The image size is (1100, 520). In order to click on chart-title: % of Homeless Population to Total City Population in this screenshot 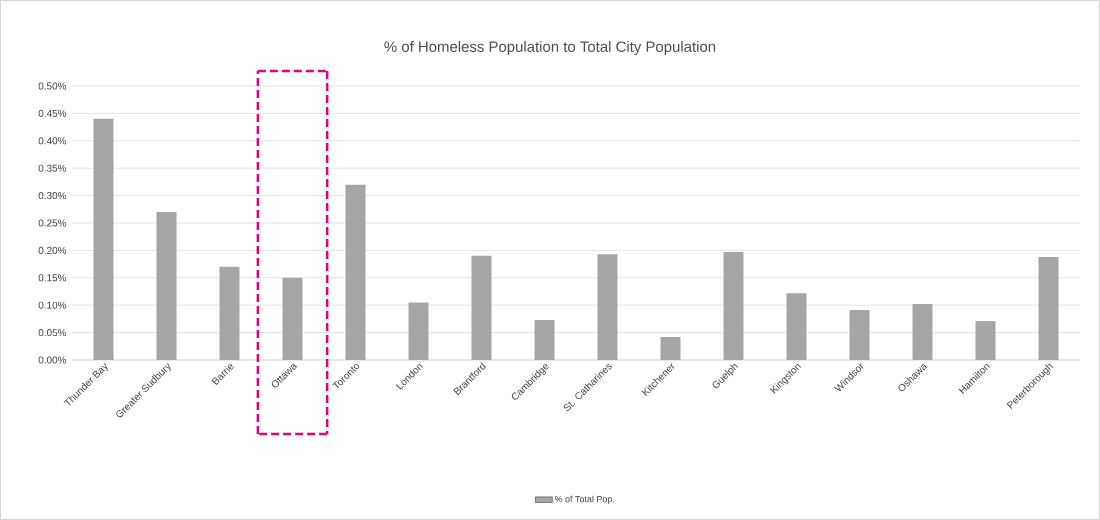, I will do `click(550, 48)`.